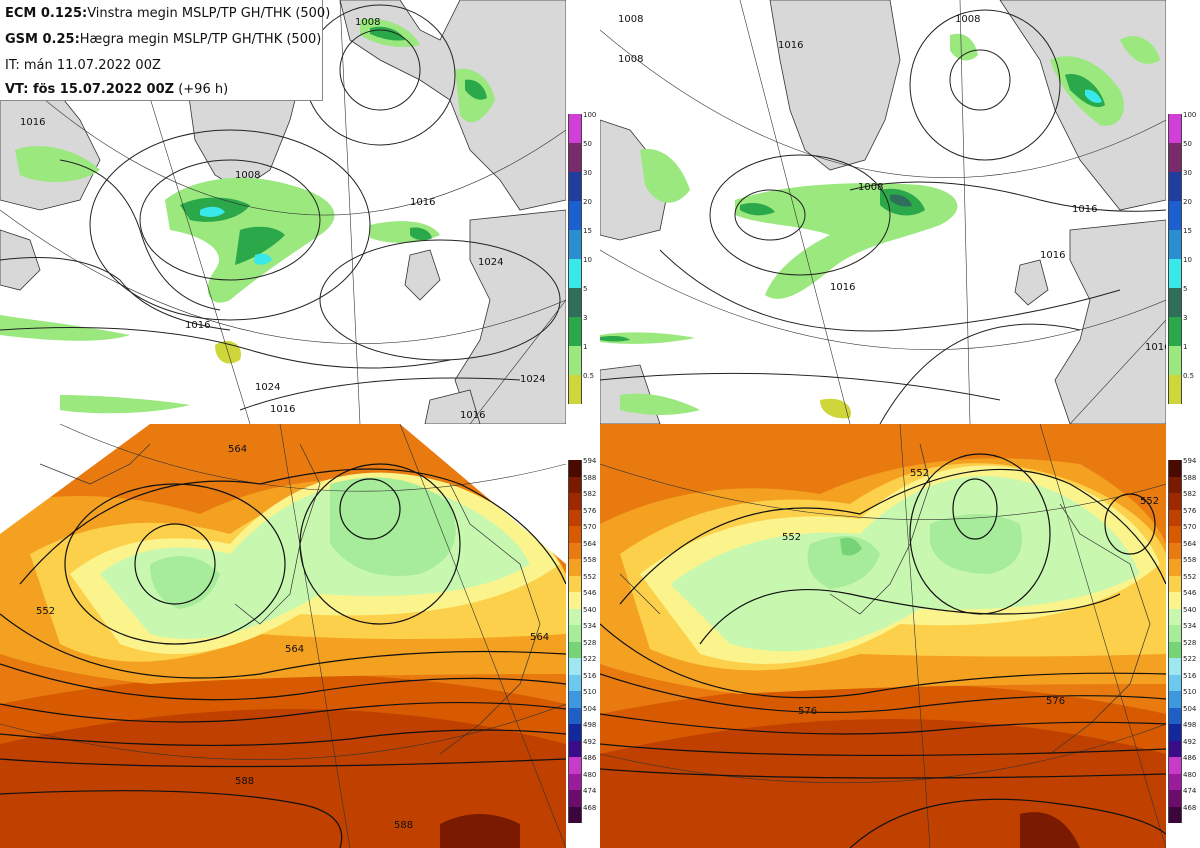 The image size is (1200, 848). Describe the element at coordinates (615, 339) in the screenshot. I see `precip-sw-core` at that location.